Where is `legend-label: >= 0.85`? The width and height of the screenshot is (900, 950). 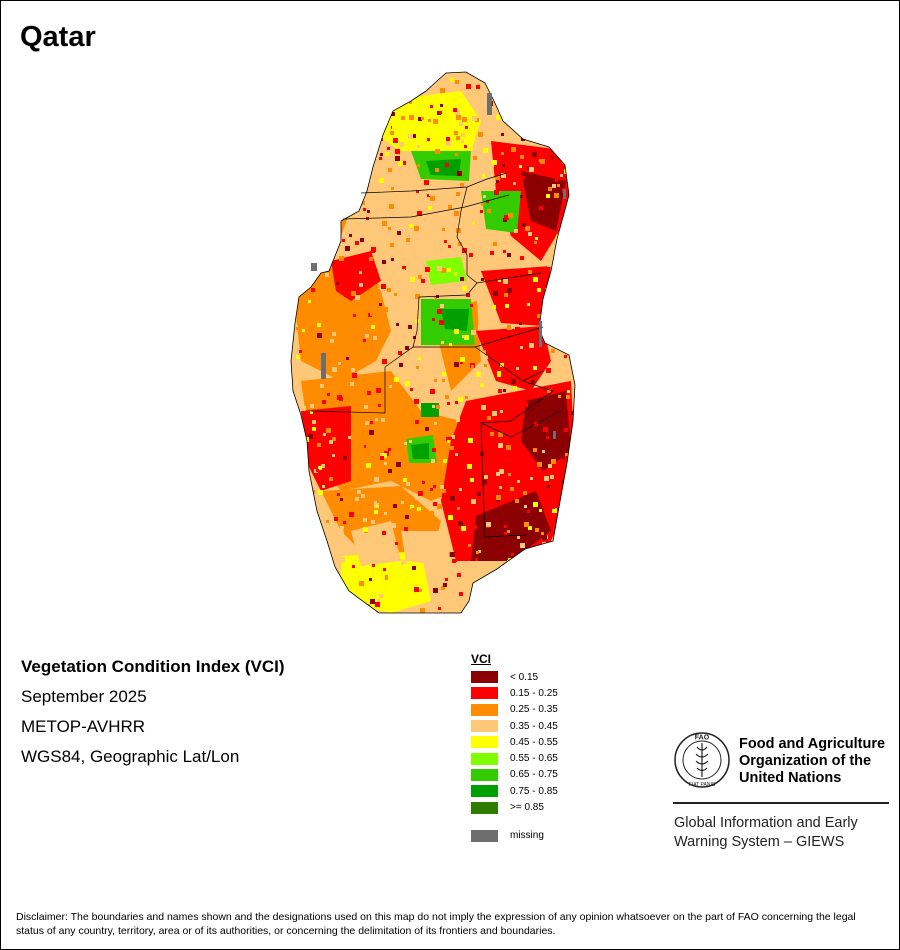
legend-label: >= 0.85 is located at coordinates (527, 808).